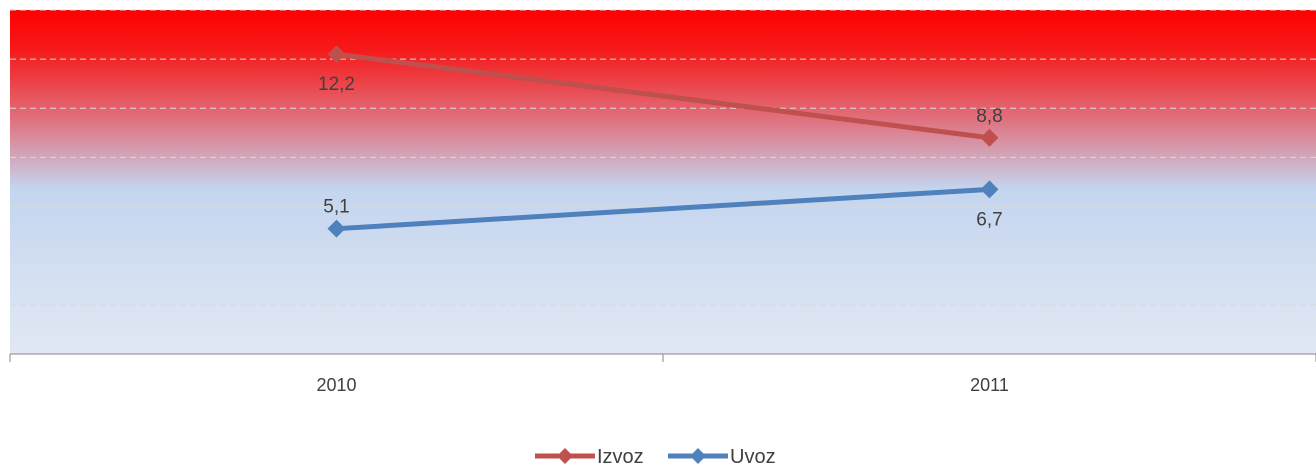  I want to click on legend-item-uvoz: Uvoz, so click(722, 457).